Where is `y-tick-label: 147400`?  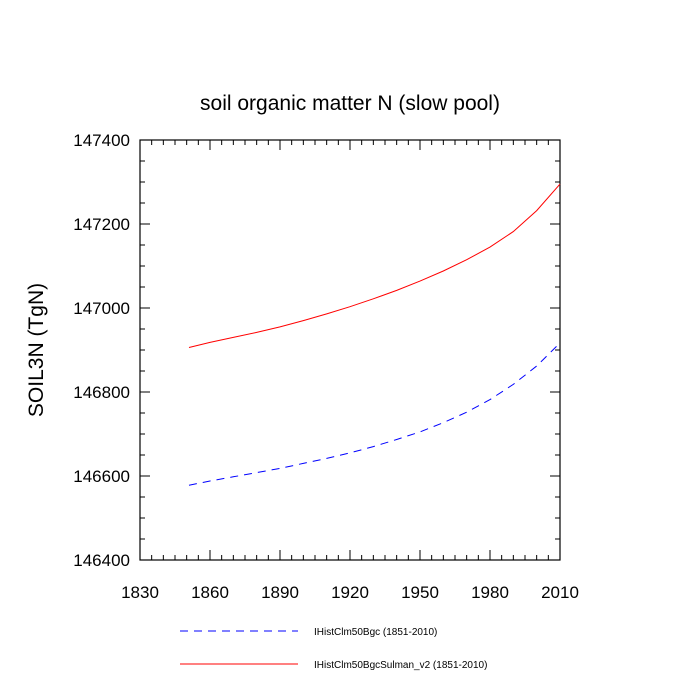 y-tick-label: 147400 is located at coordinates (101, 140).